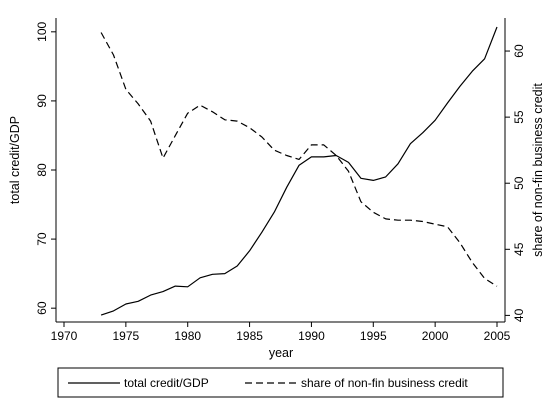  Describe the element at coordinates (281, 353) in the screenshot. I see `x-axis-title: year` at that location.